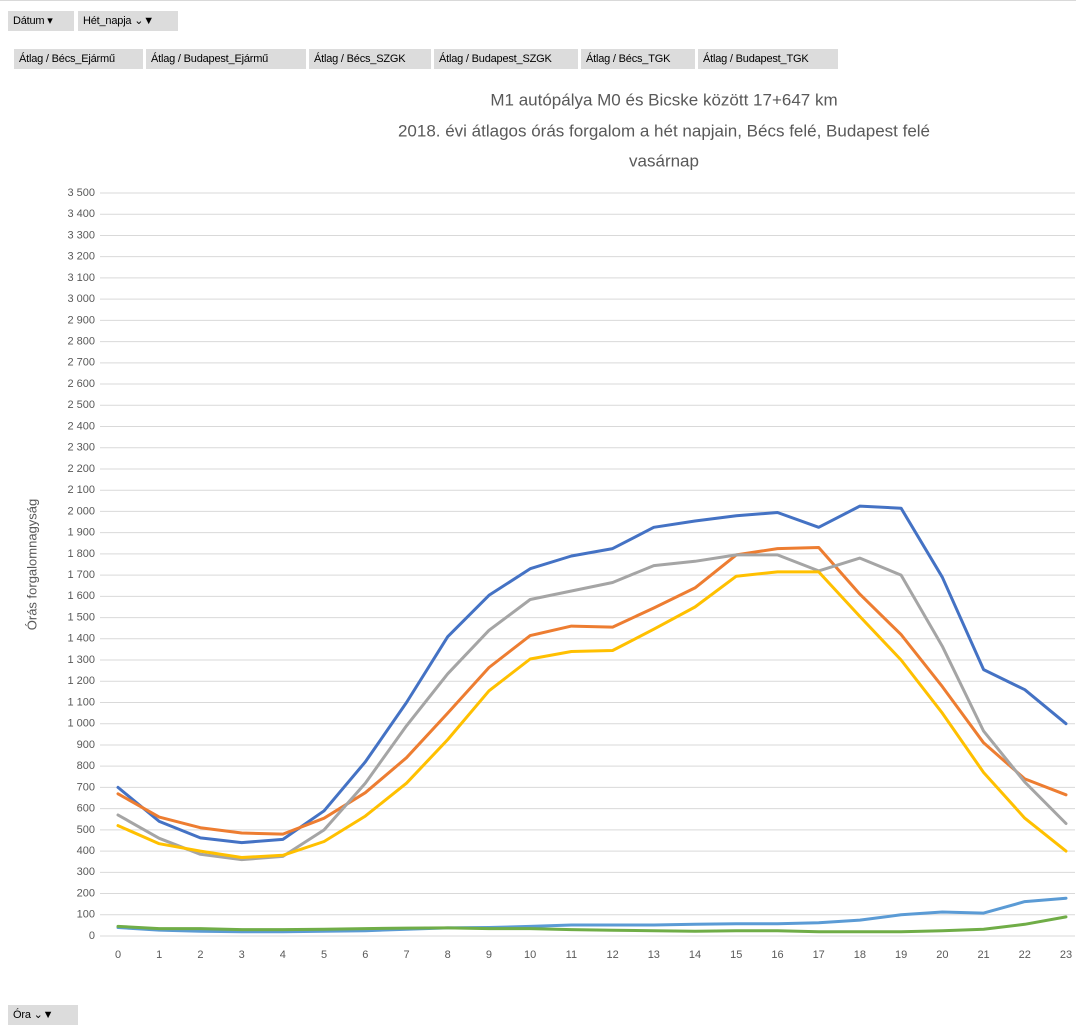 The height and width of the screenshot is (1029, 1076). Describe the element at coordinates (571, 955) in the screenshot. I see `x-tick-label: 11` at that location.